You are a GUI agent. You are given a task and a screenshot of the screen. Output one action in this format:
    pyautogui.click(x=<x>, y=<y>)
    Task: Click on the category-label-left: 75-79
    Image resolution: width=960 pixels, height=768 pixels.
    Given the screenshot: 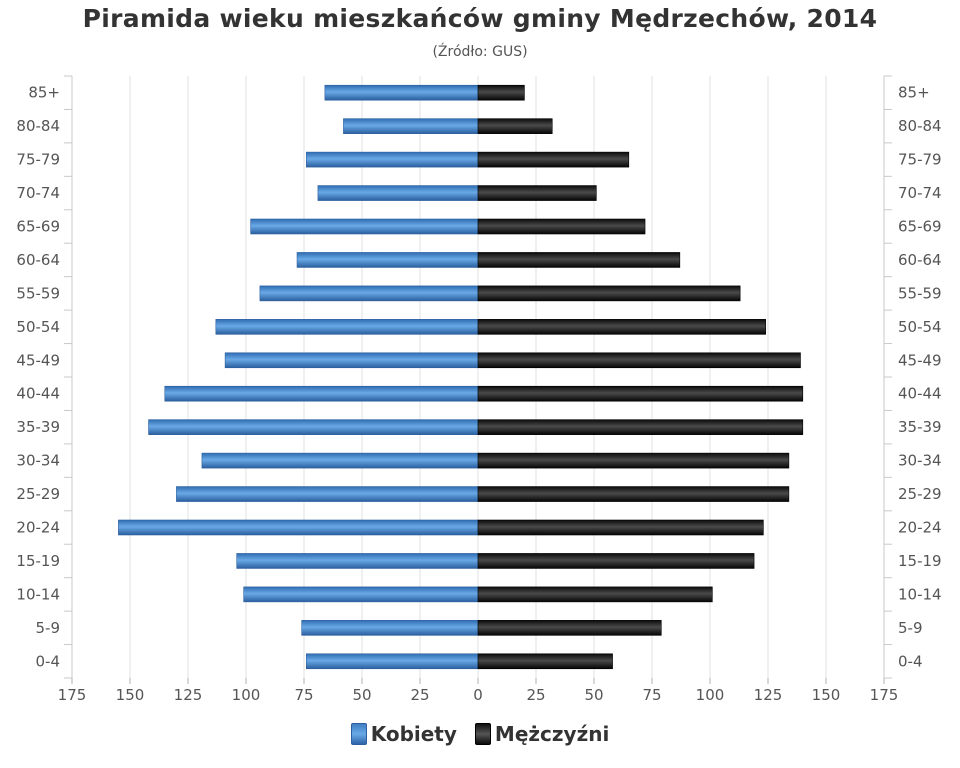 What is the action you would take?
    pyautogui.click(x=38, y=160)
    